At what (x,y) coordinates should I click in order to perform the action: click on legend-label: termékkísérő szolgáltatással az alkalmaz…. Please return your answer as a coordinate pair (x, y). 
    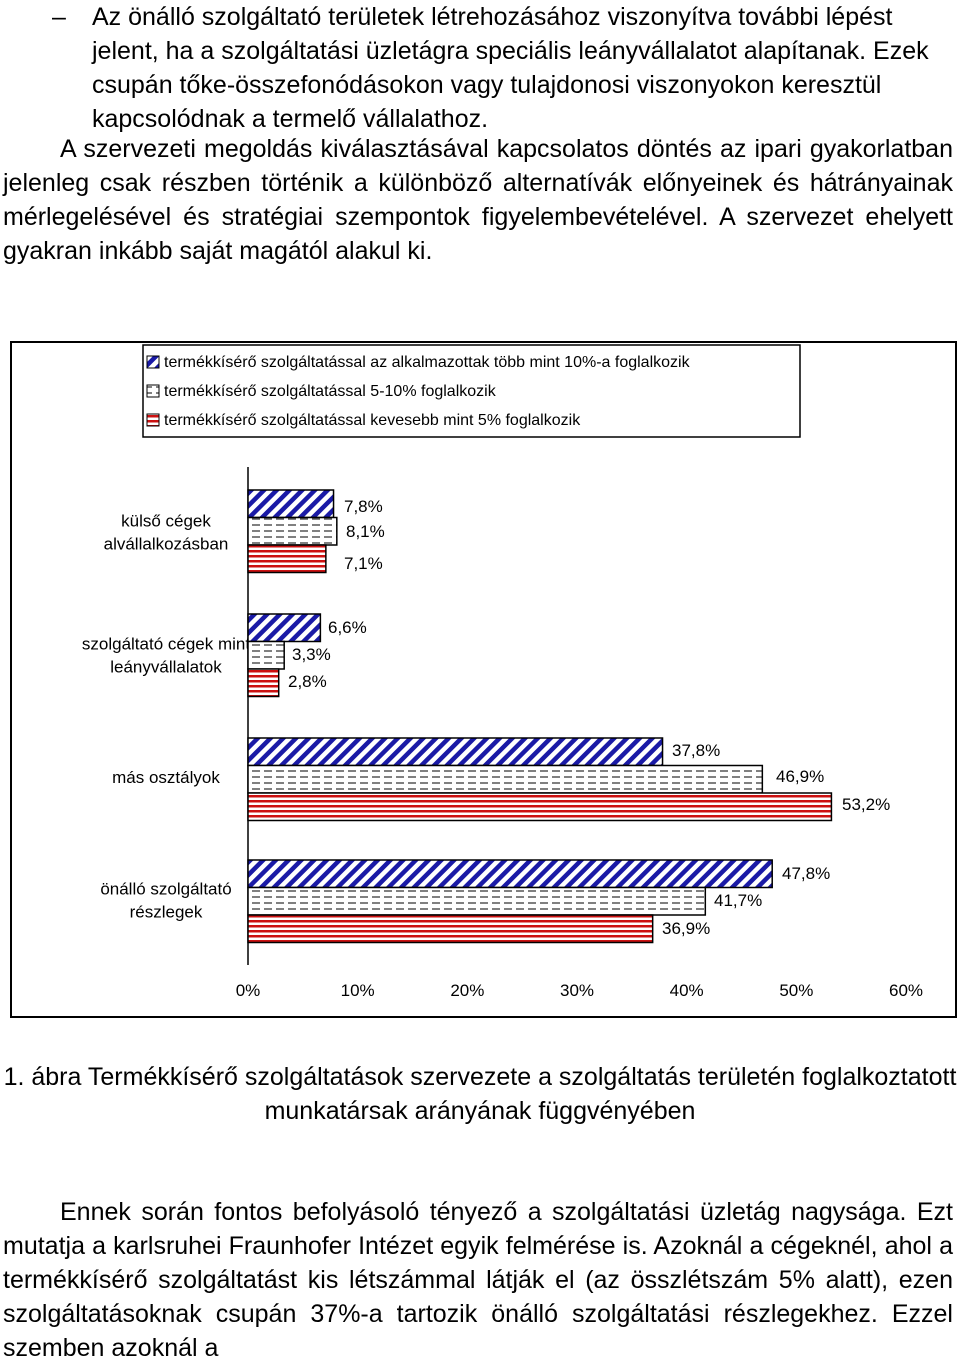
    Looking at the image, I should click on (427, 362).